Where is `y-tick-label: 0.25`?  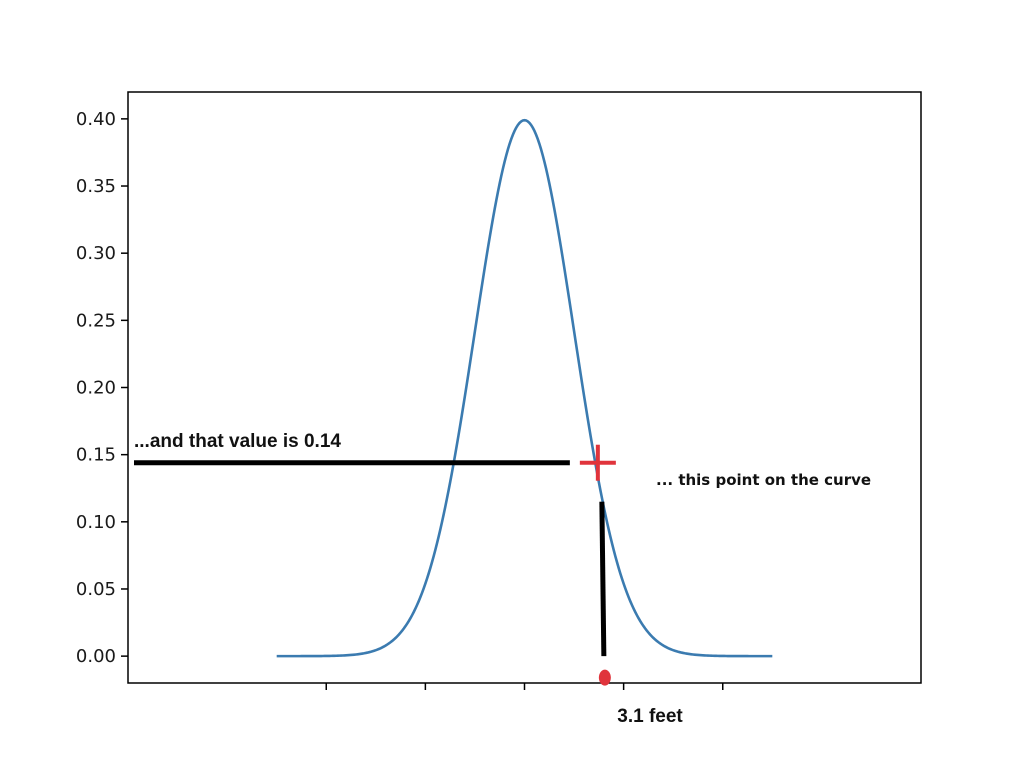 y-tick-label: 0.25 is located at coordinates (96, 320).